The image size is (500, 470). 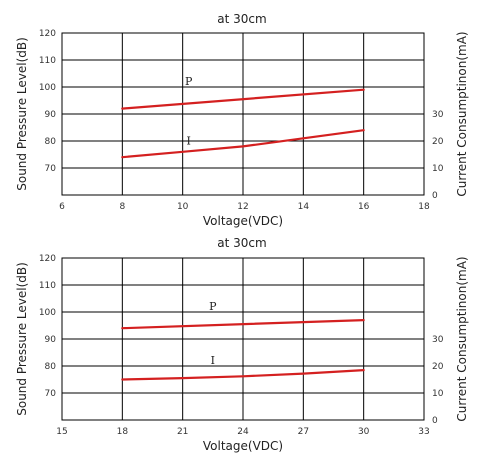 What do you see at coordinates (182, 432) in the screenshot?
I see `x-tick-label: 21` at bounding box center [182, 432].